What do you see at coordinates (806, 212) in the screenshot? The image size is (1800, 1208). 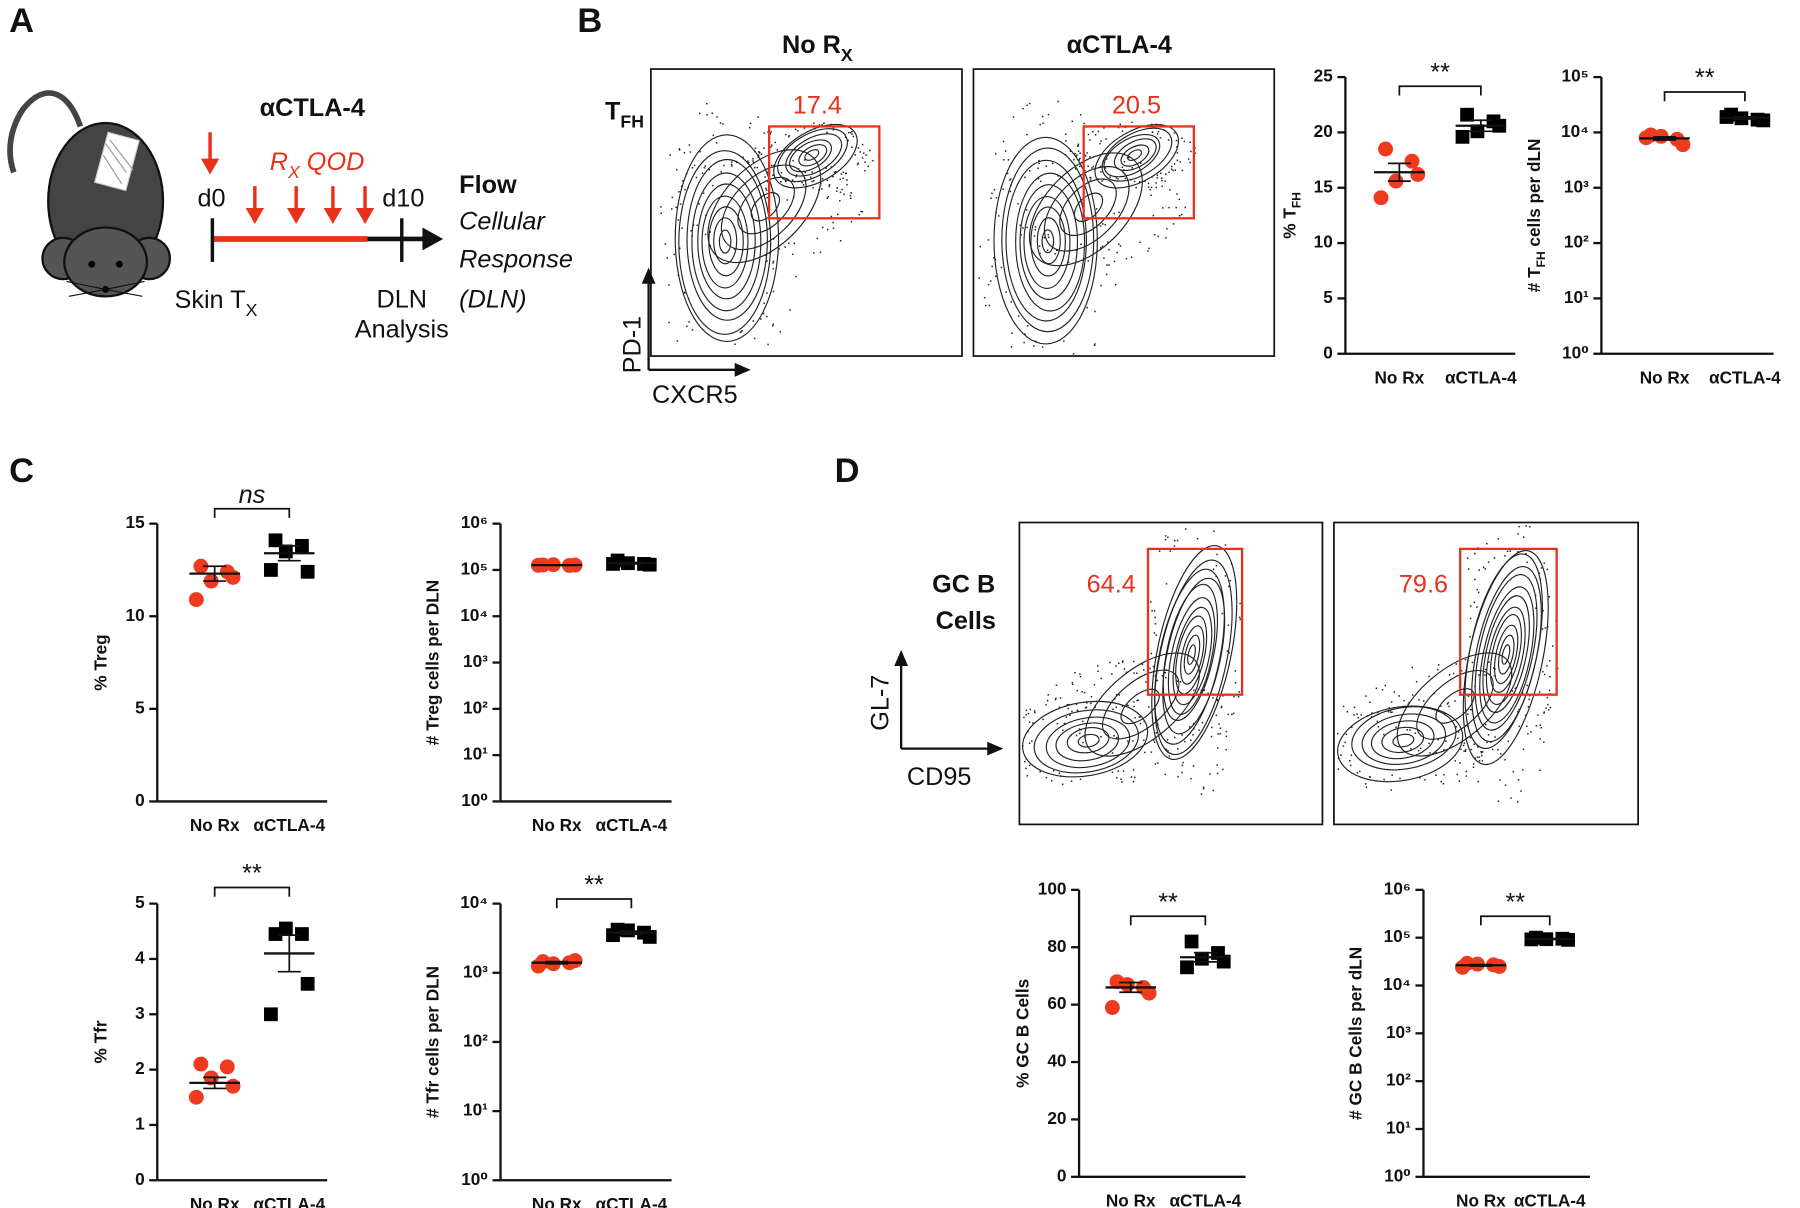 I see `flow-plot: 17.4` at bounding box center [806, 212].